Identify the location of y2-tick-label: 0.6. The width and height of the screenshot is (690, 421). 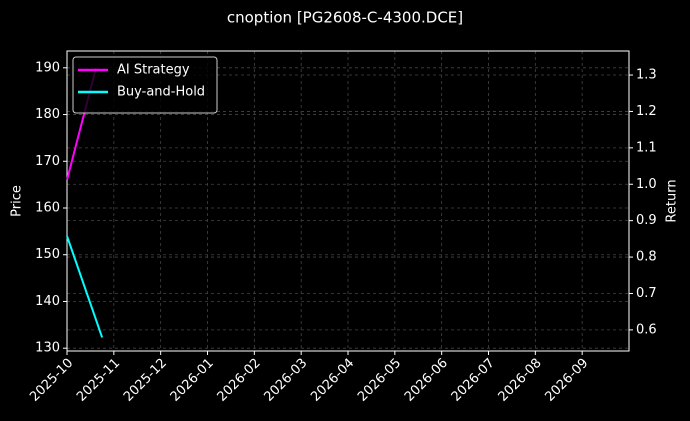
(646, 329).